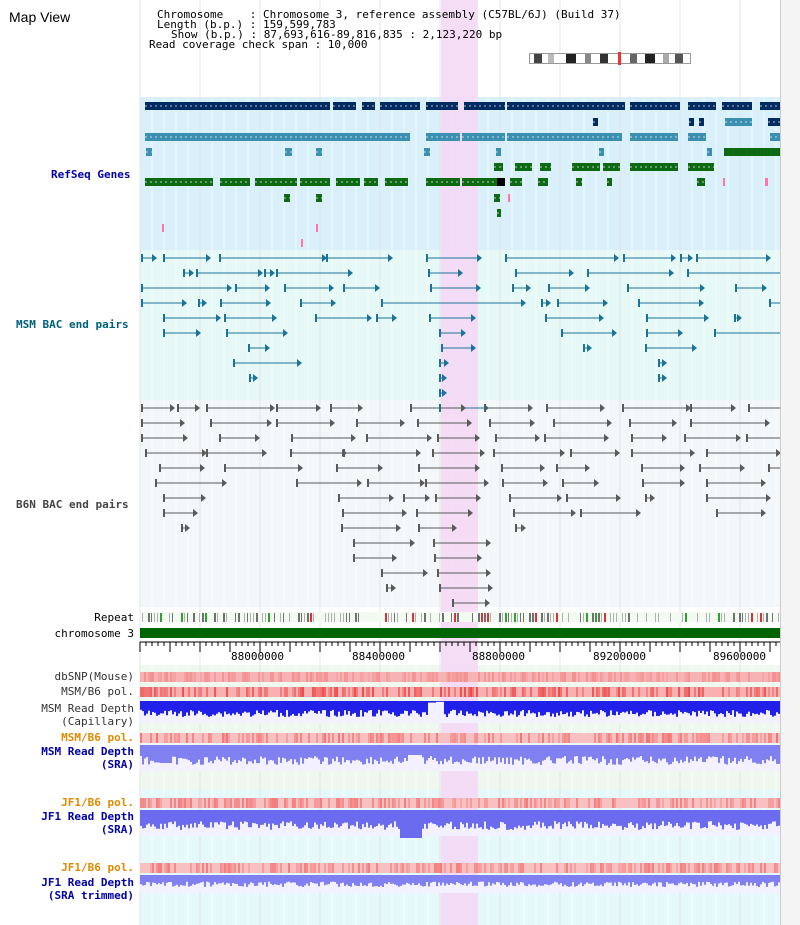  Describe the element at coordinates (610, 58) in the screenshot. I see `chromosome-ideogram` at that location.